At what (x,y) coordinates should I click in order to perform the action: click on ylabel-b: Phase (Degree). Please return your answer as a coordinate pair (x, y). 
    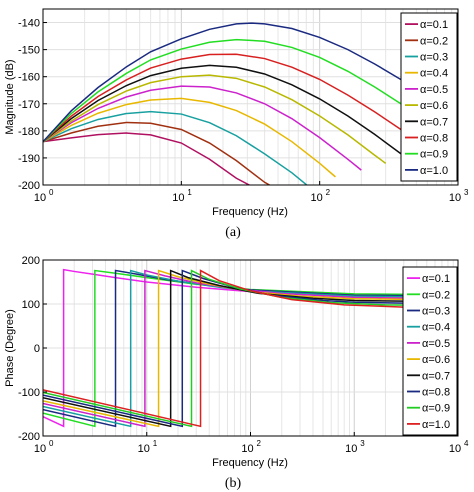
    Looking at the image, I should click on (10, 348).